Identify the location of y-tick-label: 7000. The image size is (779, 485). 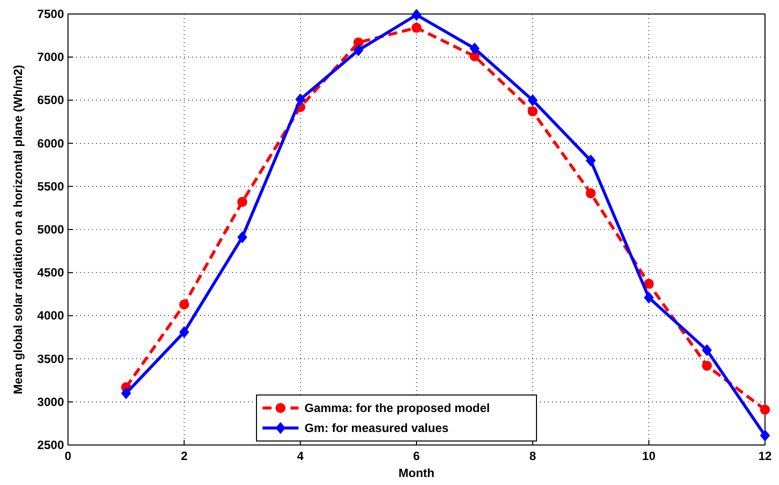
(50, 57).